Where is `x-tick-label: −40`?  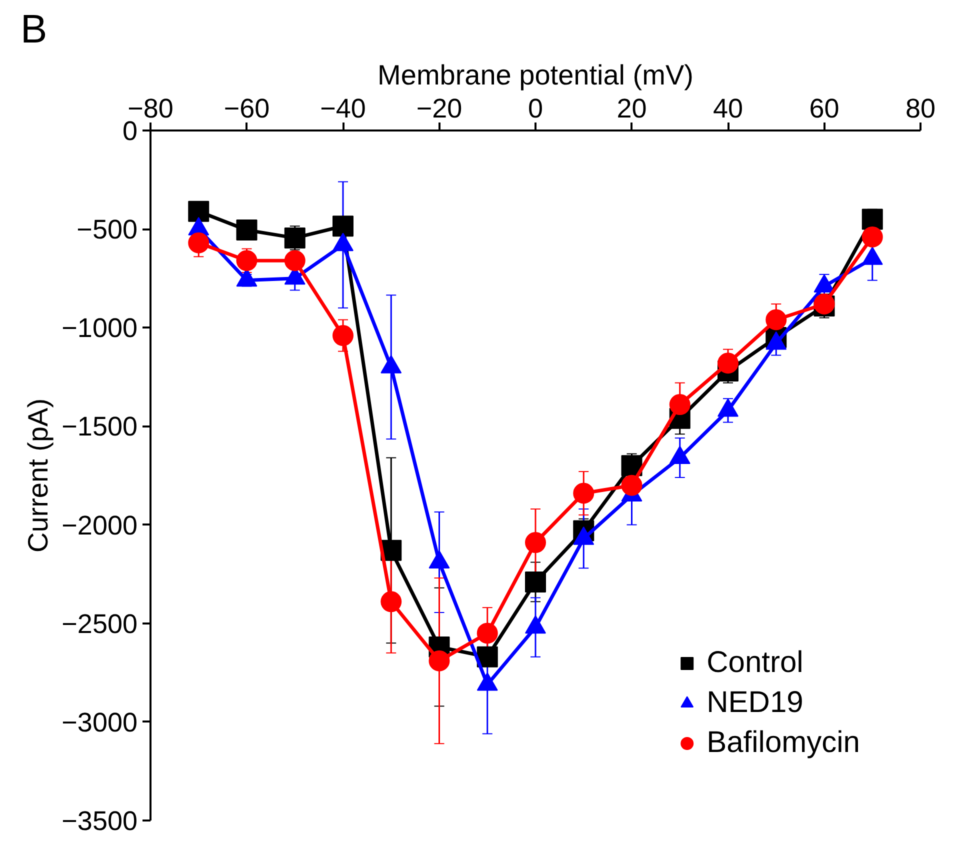
x-tick-label: −40 is located at coordinates (343, 109).